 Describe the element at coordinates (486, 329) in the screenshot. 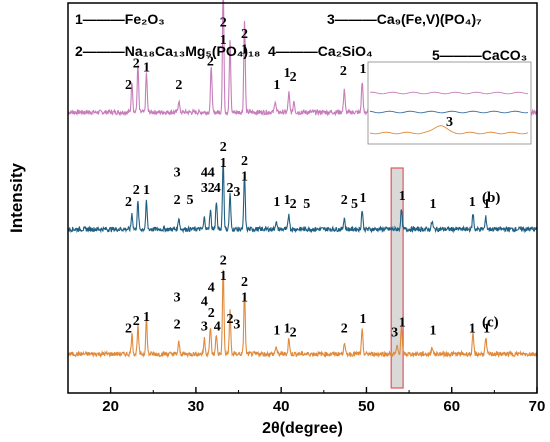

I see `peak-label-2-25: 1` at that location.